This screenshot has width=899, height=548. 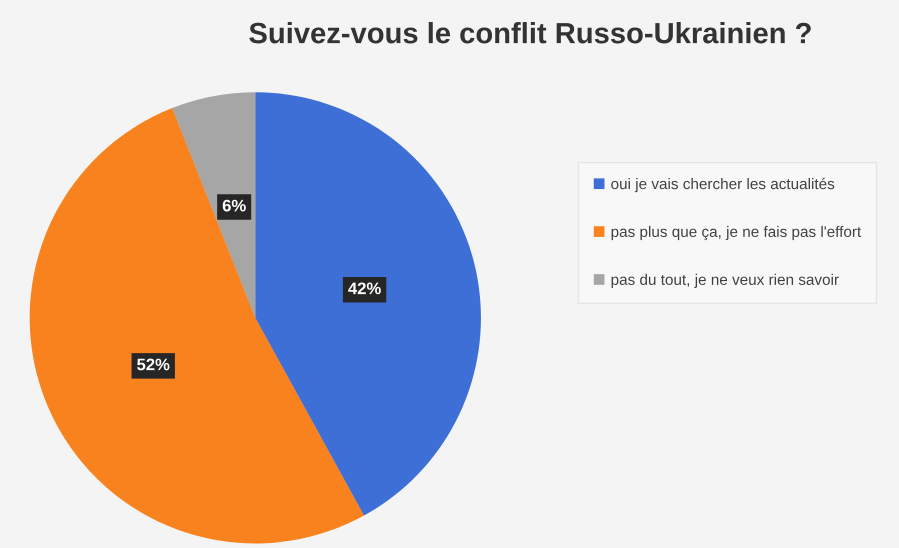 I want to click on data-label: 6%, so click(x=234, y=206).